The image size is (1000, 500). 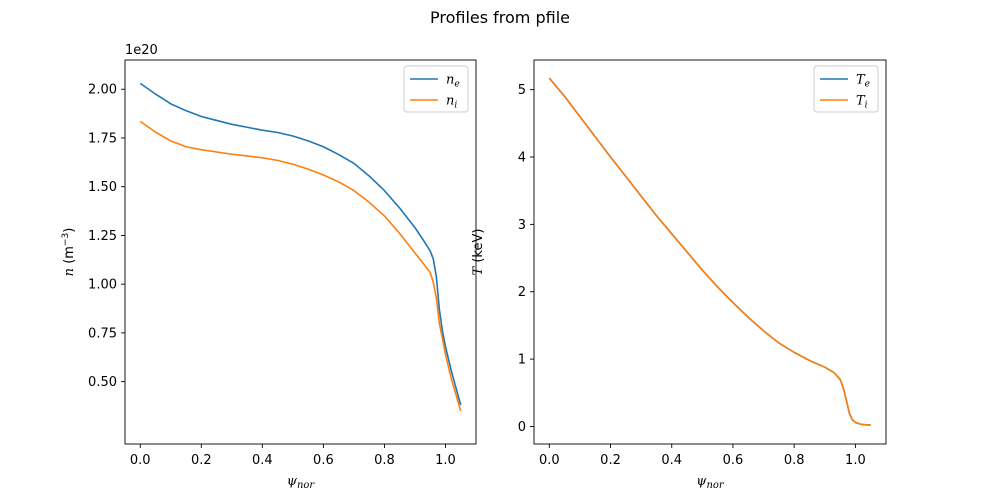 I want to click on y-tick-label: 1, so click(x=522, y=360).